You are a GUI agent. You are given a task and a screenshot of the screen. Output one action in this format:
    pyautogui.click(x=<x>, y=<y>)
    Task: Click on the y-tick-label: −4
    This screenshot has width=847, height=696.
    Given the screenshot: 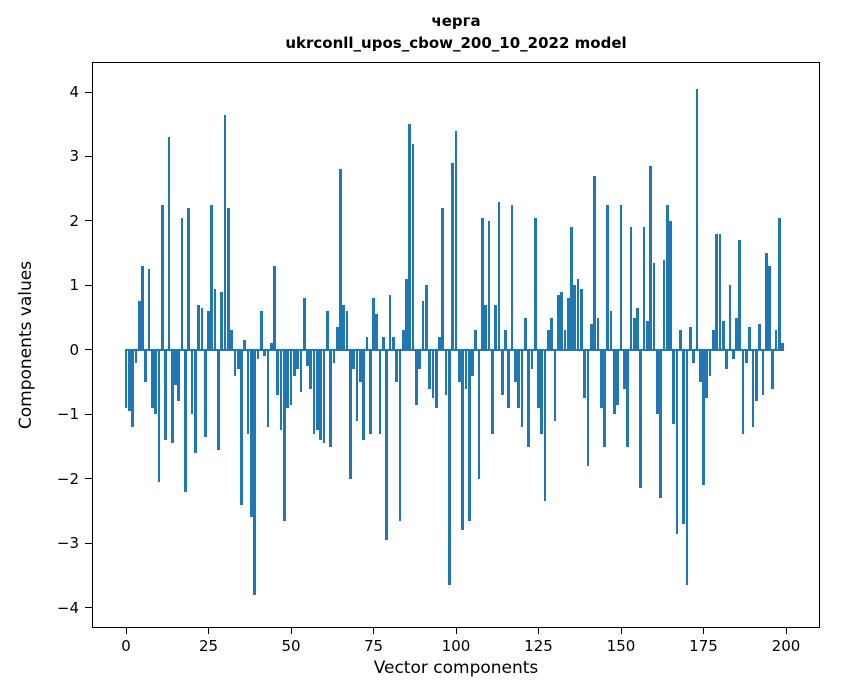 What is the action you would take?
    pyautogui.click(x=67, y=607)
    